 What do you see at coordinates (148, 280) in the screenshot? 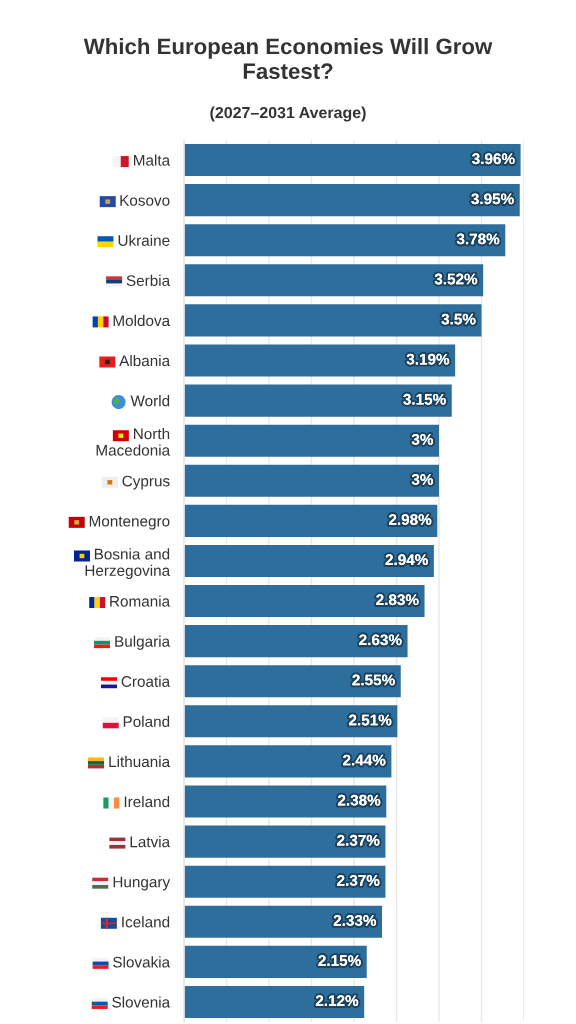
I see `y-tick-label: Serbia` at bounding box center [148, 280].